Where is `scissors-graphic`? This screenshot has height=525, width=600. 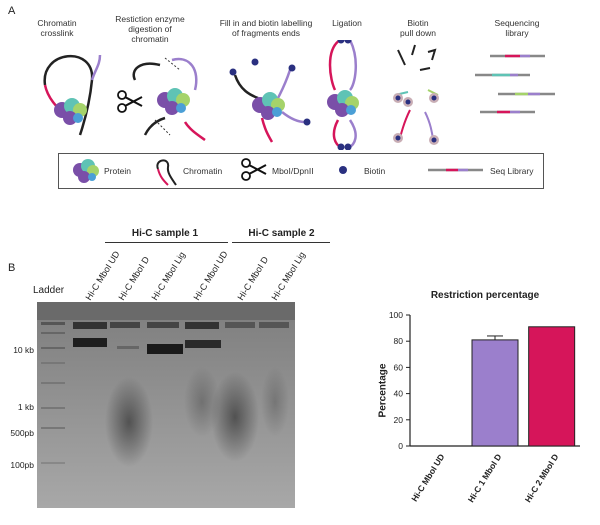 scissors-graphic is located at coordinates (130, 101).